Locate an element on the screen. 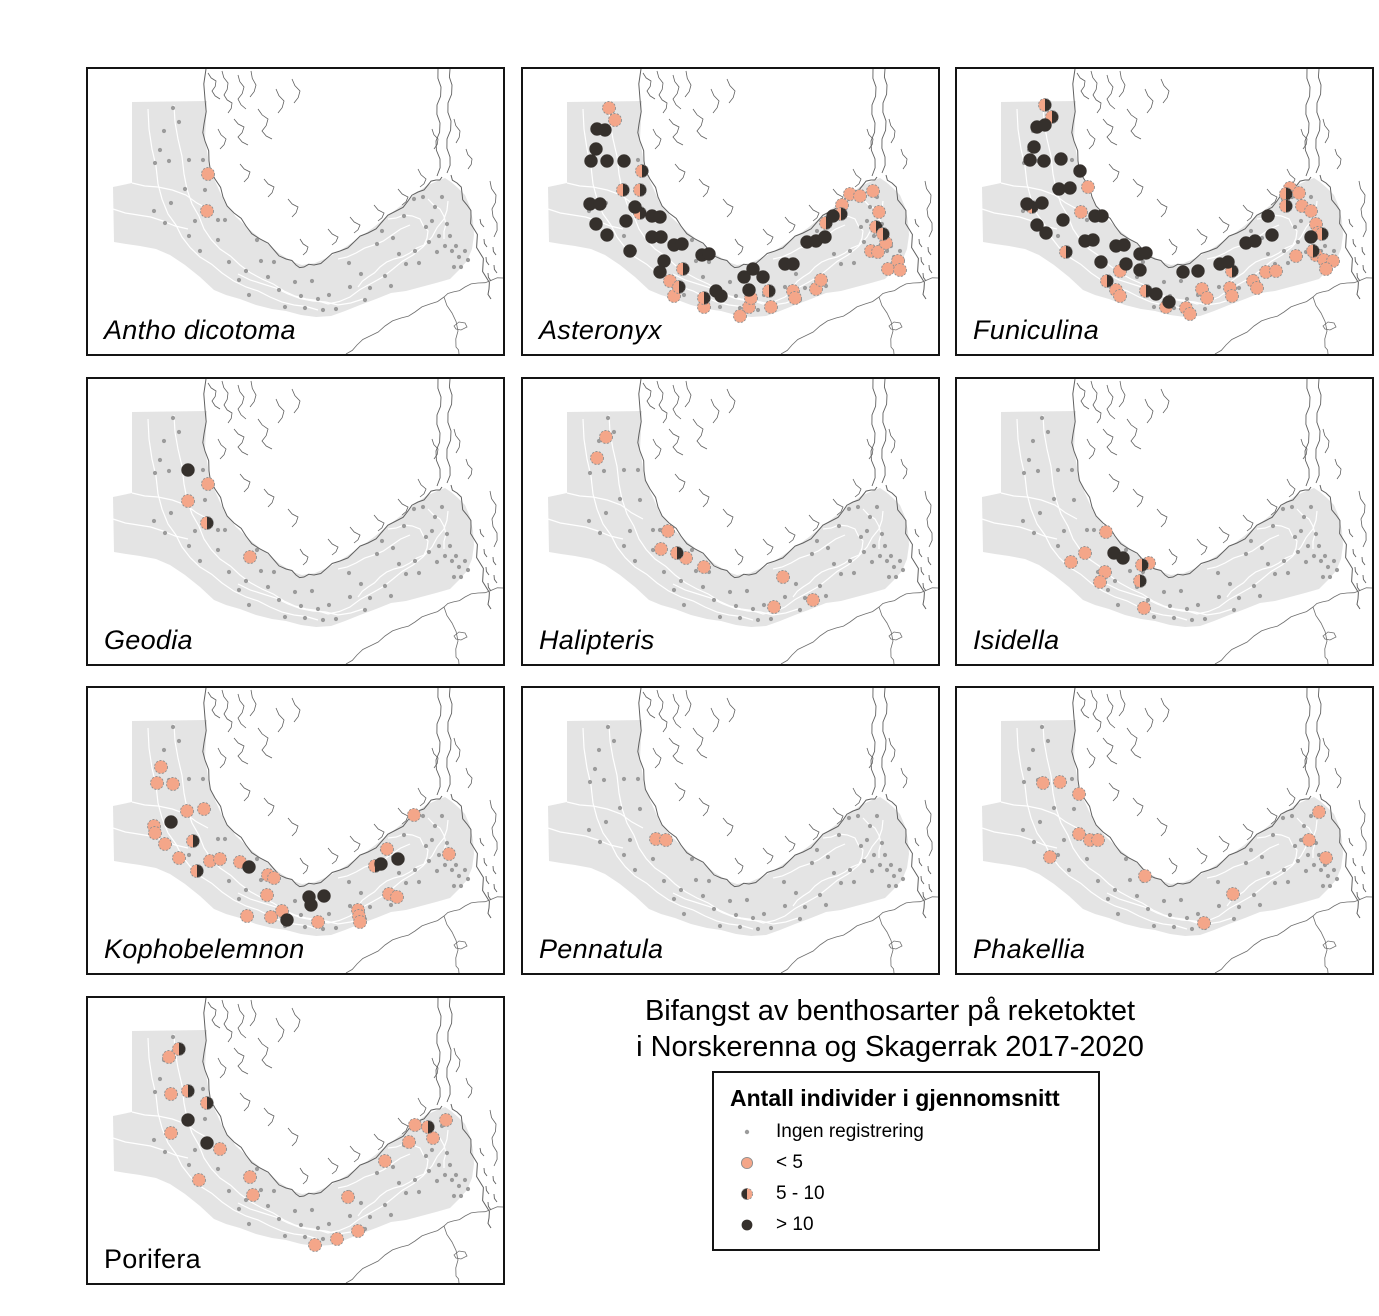  map-panel-antho-dicotoma: Antho dicotoma is located at coordinates (295, 211).